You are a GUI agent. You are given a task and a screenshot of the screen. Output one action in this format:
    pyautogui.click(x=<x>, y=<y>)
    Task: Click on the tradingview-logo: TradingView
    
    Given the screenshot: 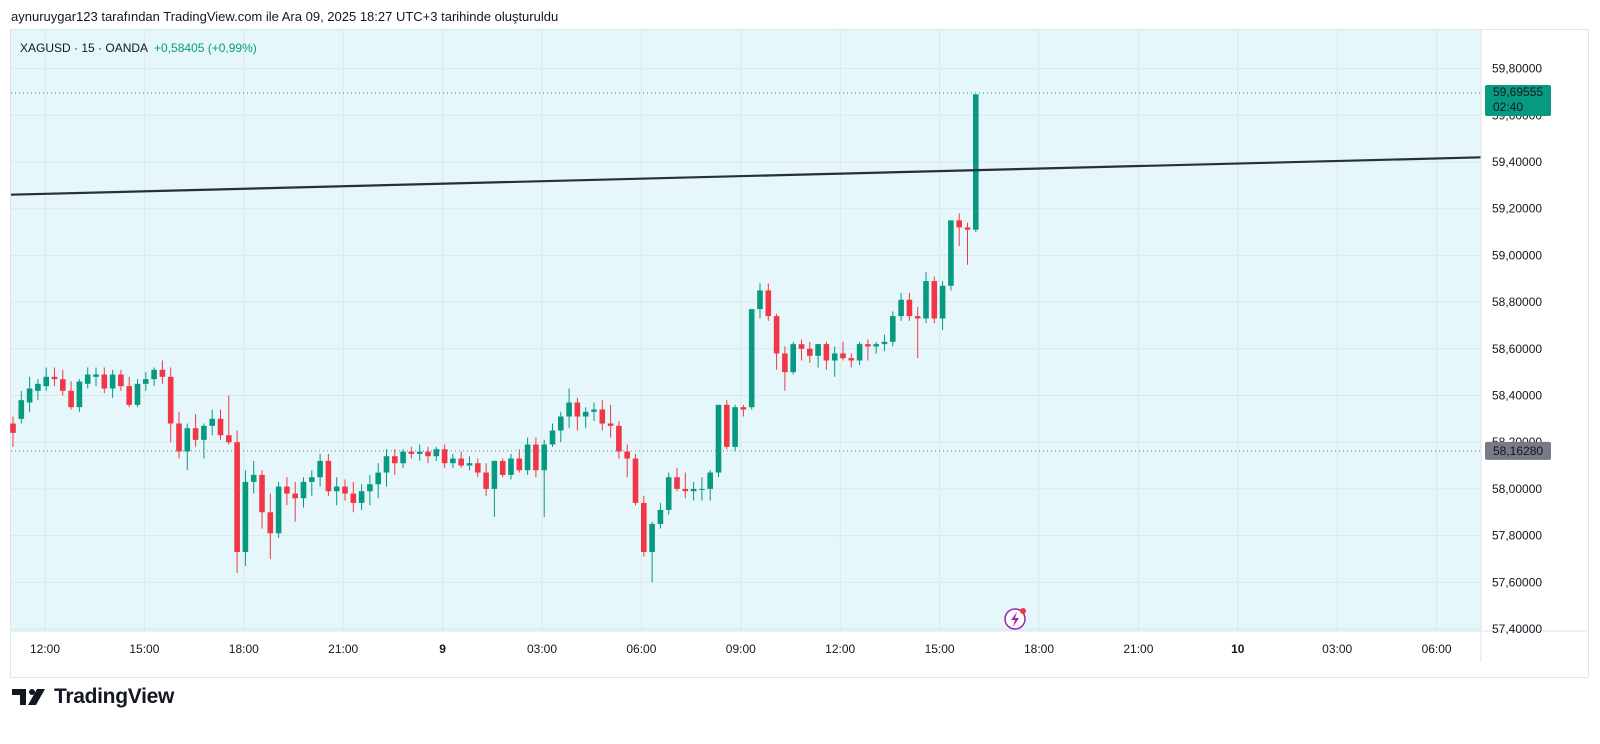 What is the action you would take?
    pyautogui.click(x=93, y=697)
    